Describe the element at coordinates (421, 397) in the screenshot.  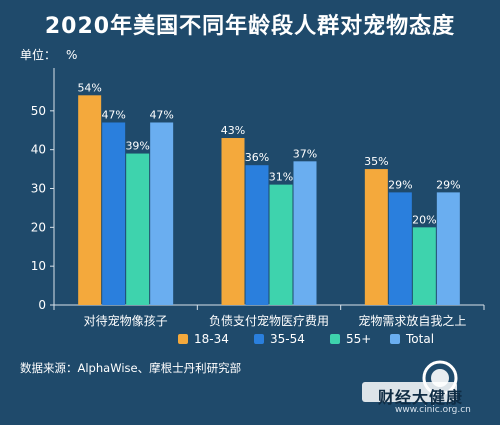
I see `watermark-text: 财经大健康` at that location.